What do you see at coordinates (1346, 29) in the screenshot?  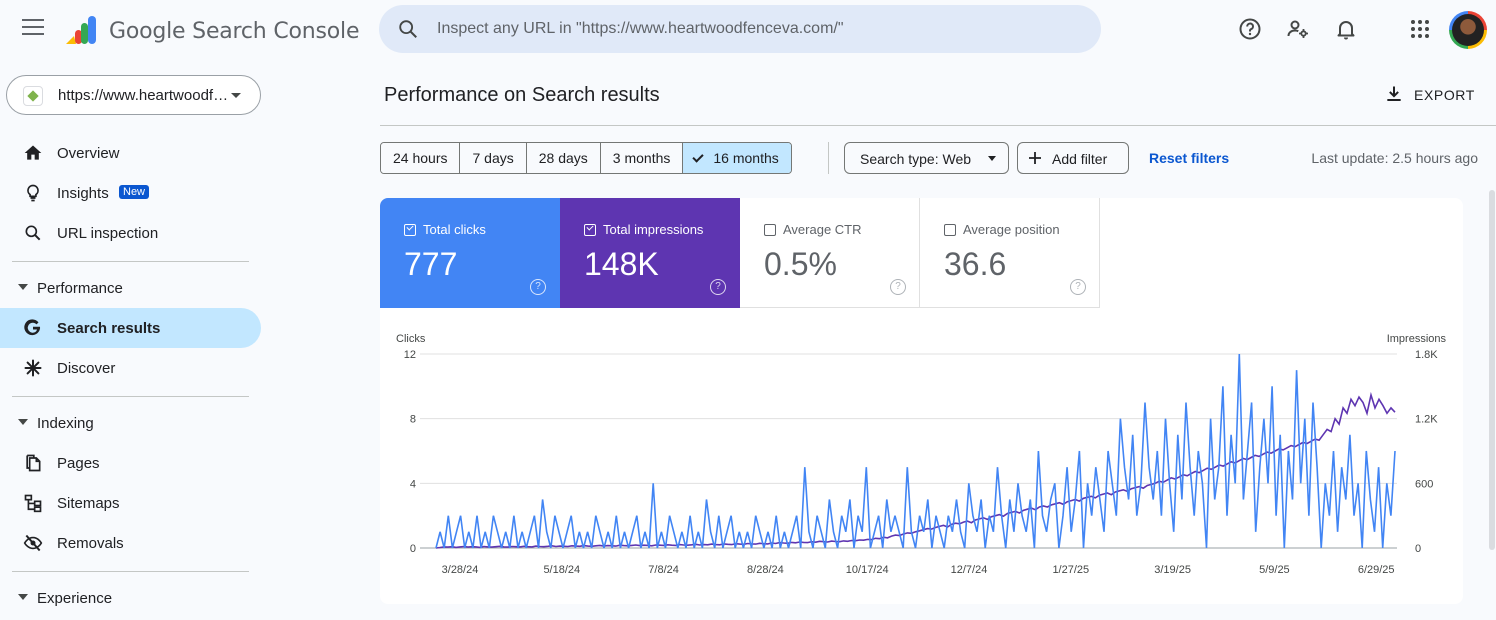 I see `bell-icon` at bounding box center [1346, 29].